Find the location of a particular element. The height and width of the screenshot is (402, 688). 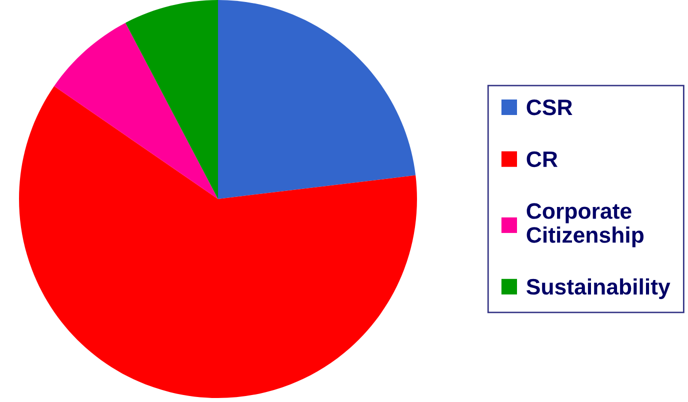

legend-label: CR is located at coordinates (542, 159).